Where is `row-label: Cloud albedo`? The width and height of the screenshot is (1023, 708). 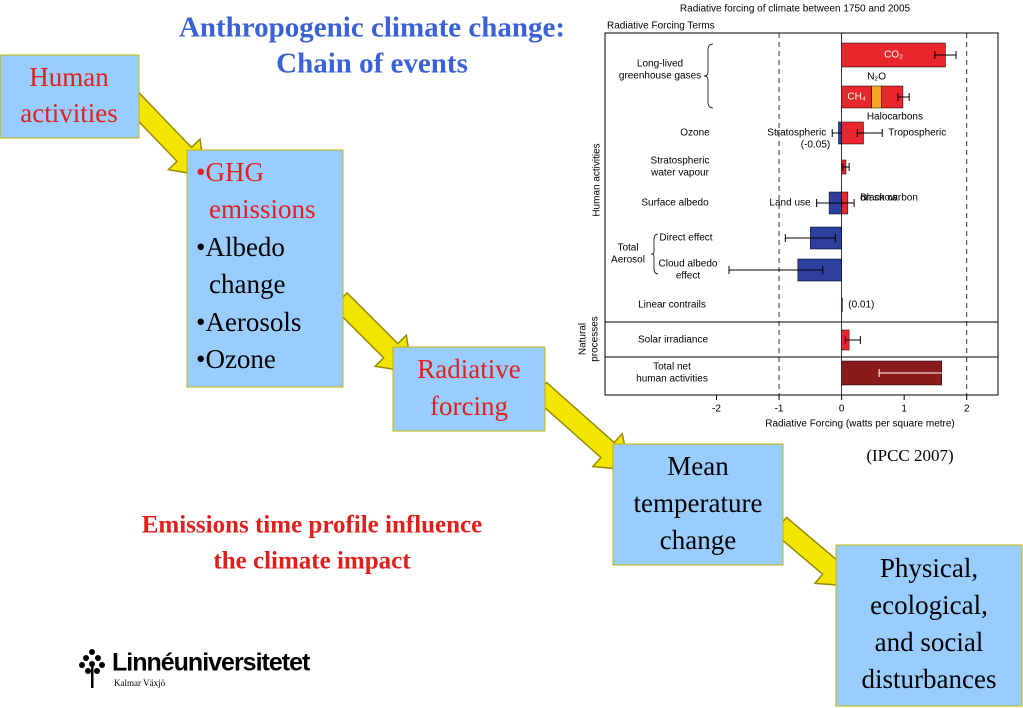
row-label: Cloud albedo is located at coordinates (688, 264).